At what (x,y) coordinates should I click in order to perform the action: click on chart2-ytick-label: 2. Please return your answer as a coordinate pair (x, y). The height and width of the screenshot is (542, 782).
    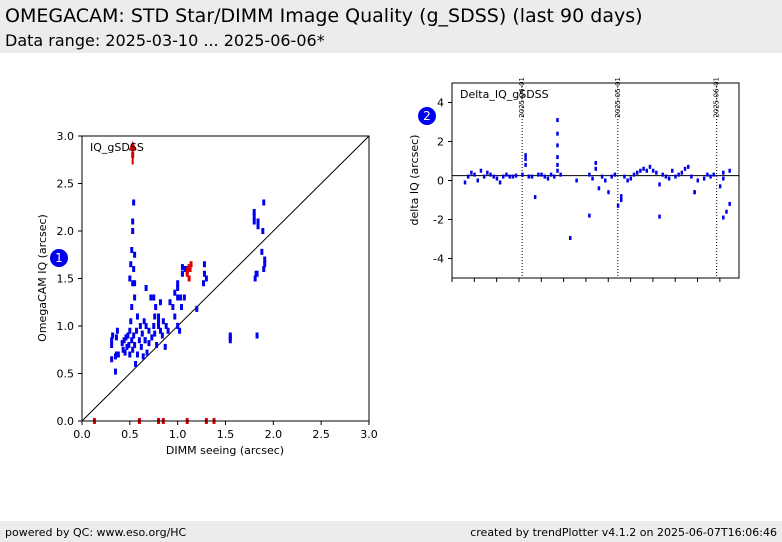
    Looking at the image, I should click on (440, 142).